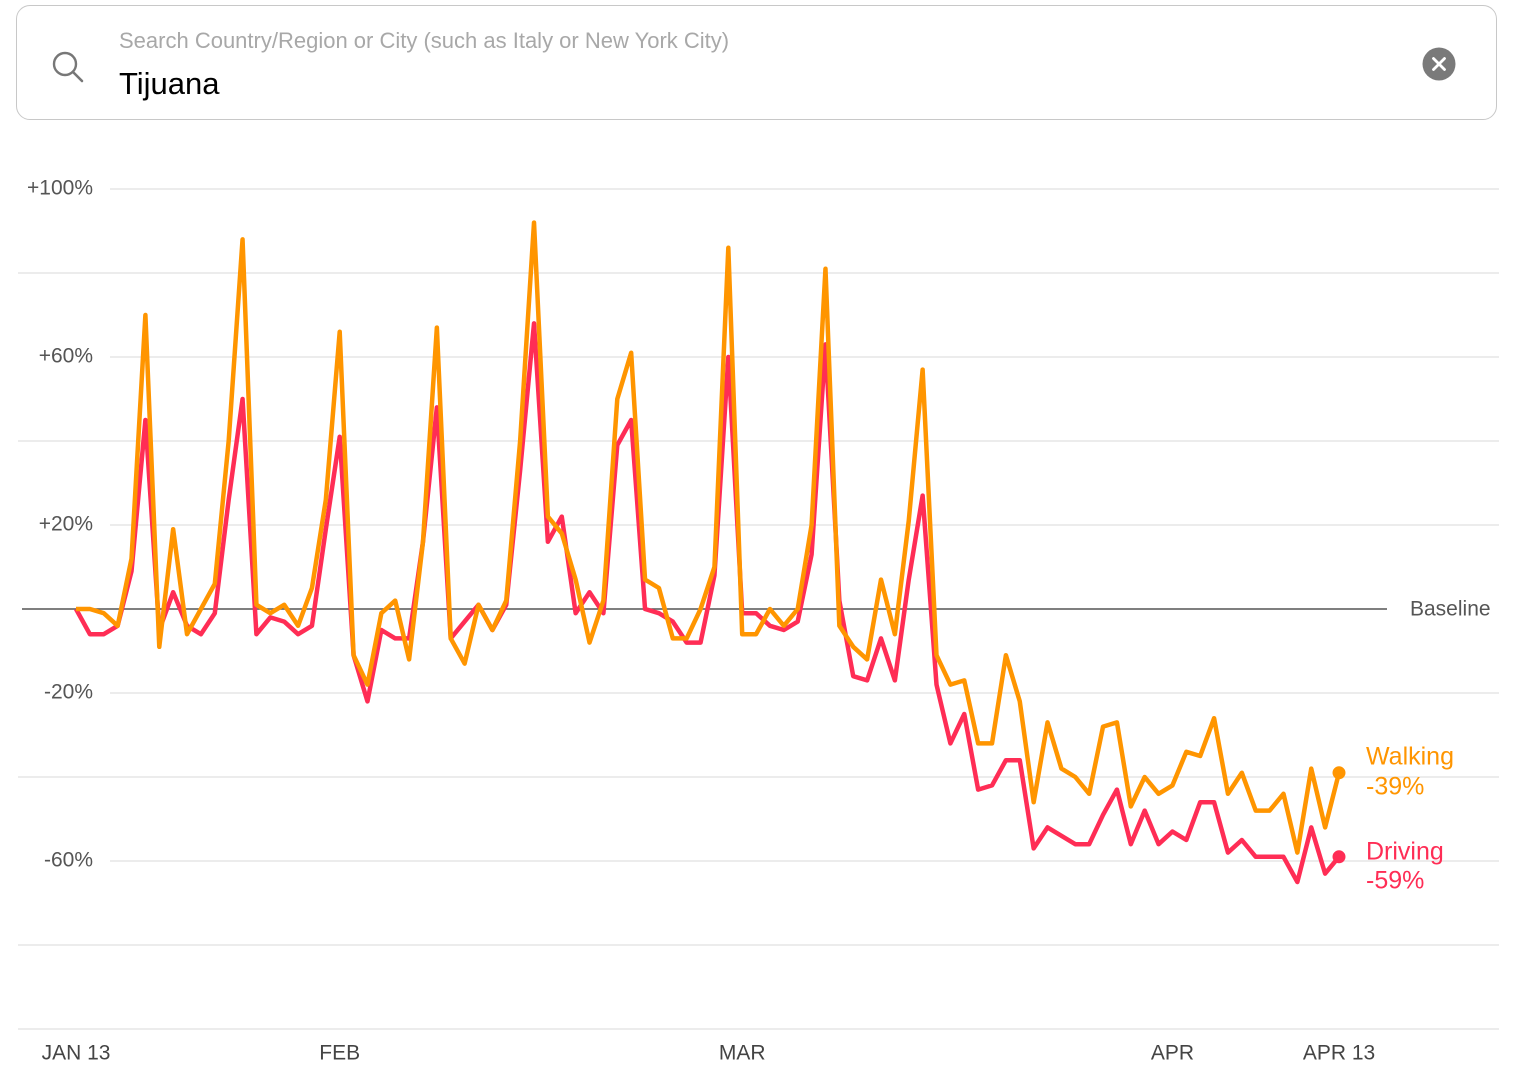 The width and height of the screenshot is (1517, 1066). I want to click on search-icon, so click(68, 67).